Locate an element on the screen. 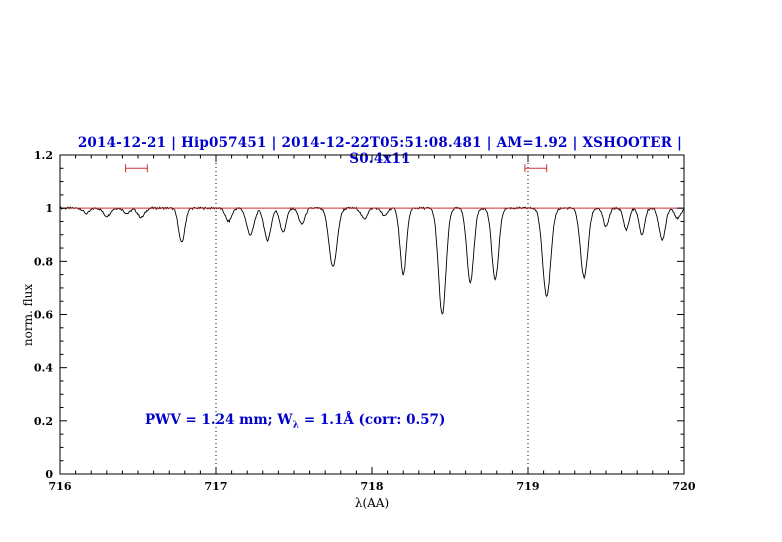 The image size is (782, 542). y-tick-label: 1 is located at coordinates (49, 208).